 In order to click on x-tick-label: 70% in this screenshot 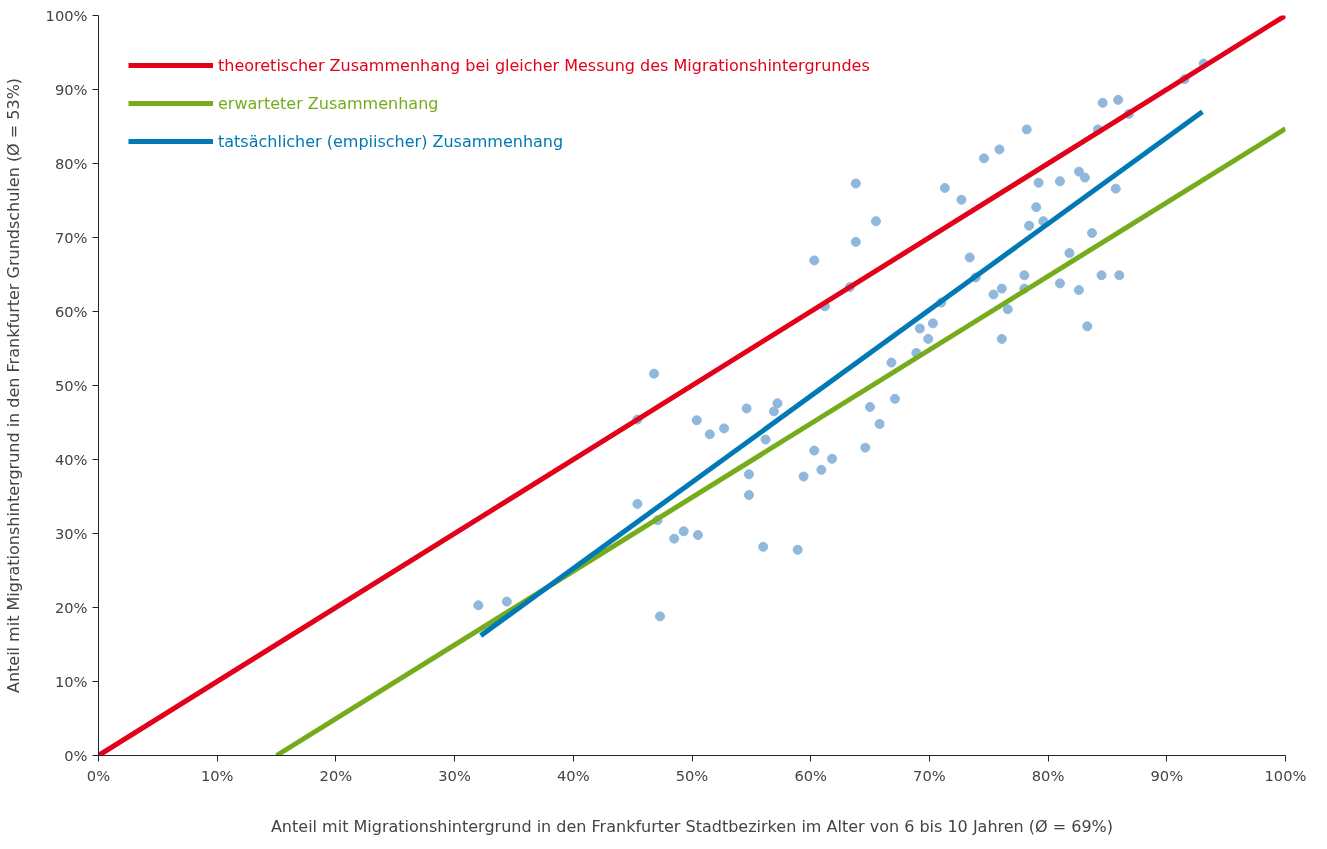, I will do `click(929, 775)`.